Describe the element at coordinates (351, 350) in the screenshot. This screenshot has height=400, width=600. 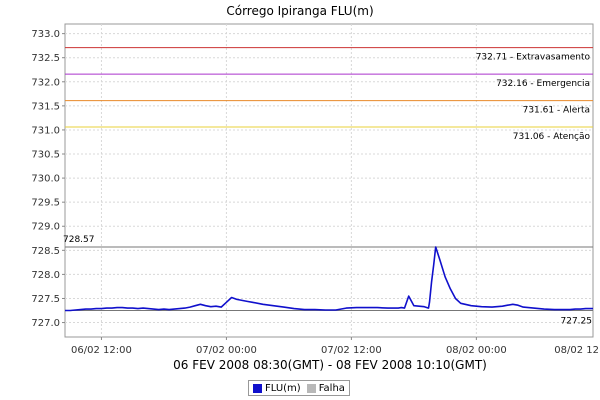
I see `x-tick-label: 07/02 12:00` at that location.